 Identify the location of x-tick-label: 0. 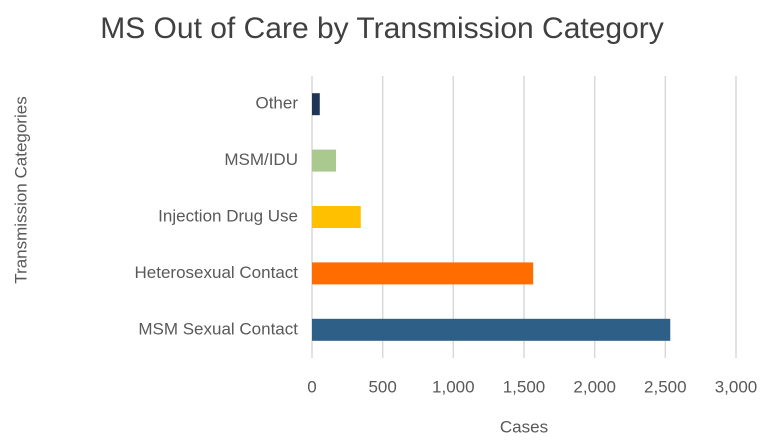
(311, 386).